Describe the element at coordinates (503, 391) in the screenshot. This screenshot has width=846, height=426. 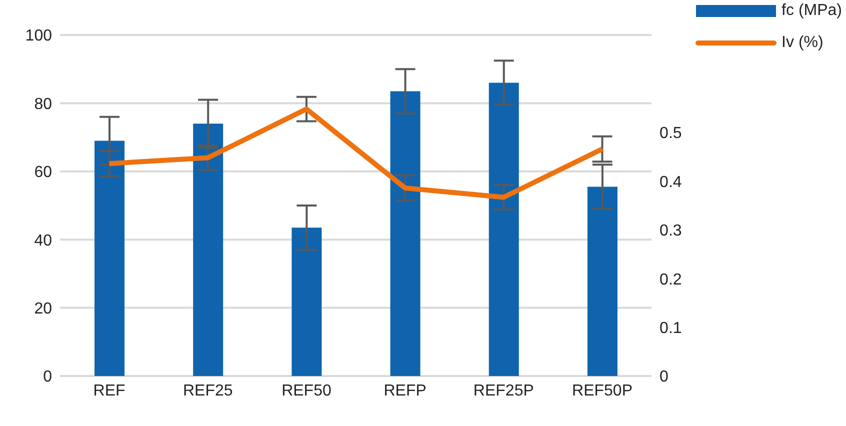
I see `x-tick-label: REF25P` at that location.